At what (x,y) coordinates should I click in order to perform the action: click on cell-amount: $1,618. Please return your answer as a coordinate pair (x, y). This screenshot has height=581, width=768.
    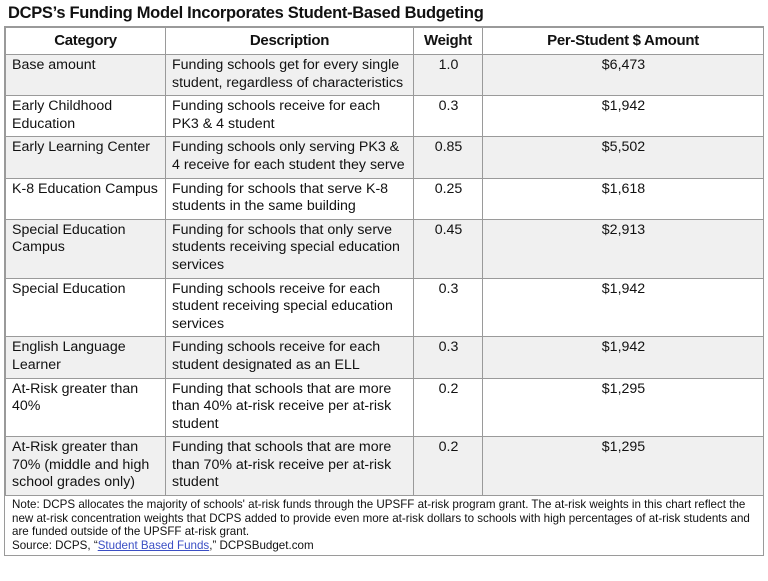
    Looking at the image, I should click on (623, 198).